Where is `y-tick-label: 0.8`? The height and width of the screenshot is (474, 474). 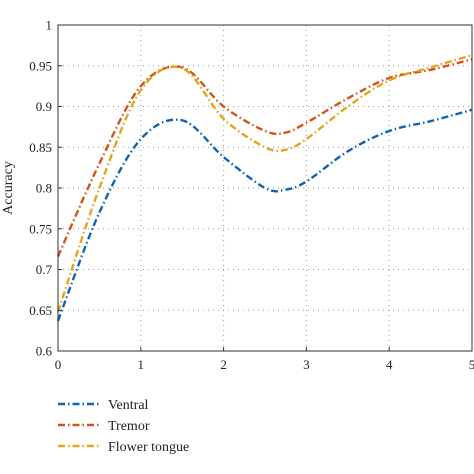 y-tick-label: 0.8 is located at coordinates (44, 188).